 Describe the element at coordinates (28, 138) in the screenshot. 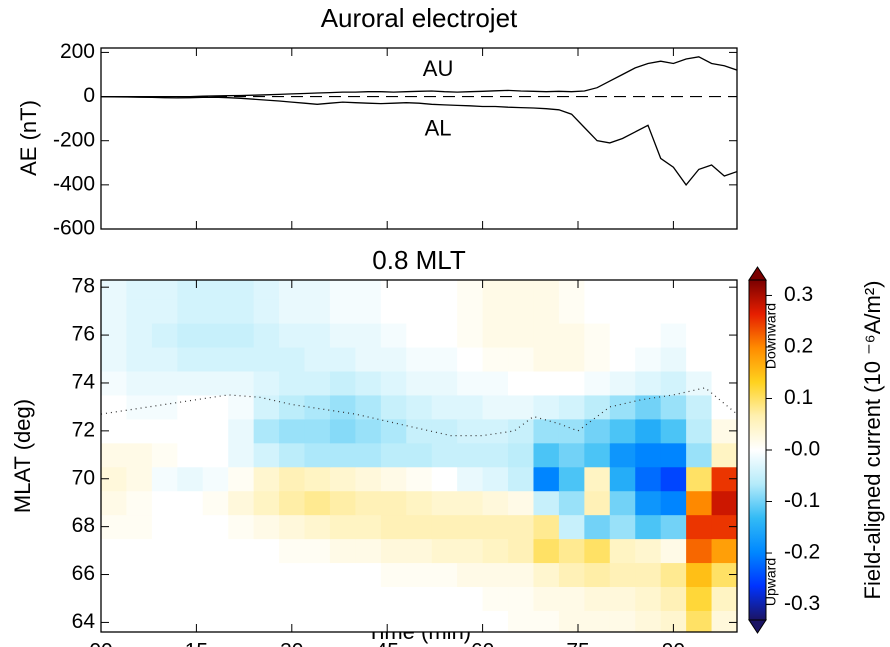

I see `top-y-label: AE (nT)` at that location.